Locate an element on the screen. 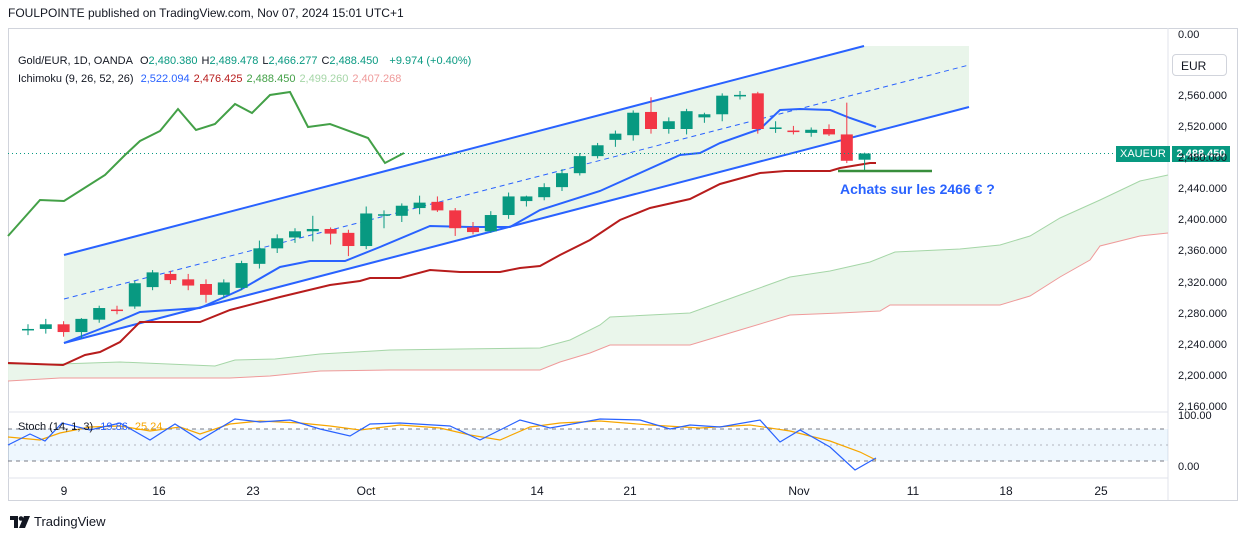 Image resolution: width=1246 pixels, height=539 pixels. ohlc-c: C2,488.450 is located at coordinates (350, 61).